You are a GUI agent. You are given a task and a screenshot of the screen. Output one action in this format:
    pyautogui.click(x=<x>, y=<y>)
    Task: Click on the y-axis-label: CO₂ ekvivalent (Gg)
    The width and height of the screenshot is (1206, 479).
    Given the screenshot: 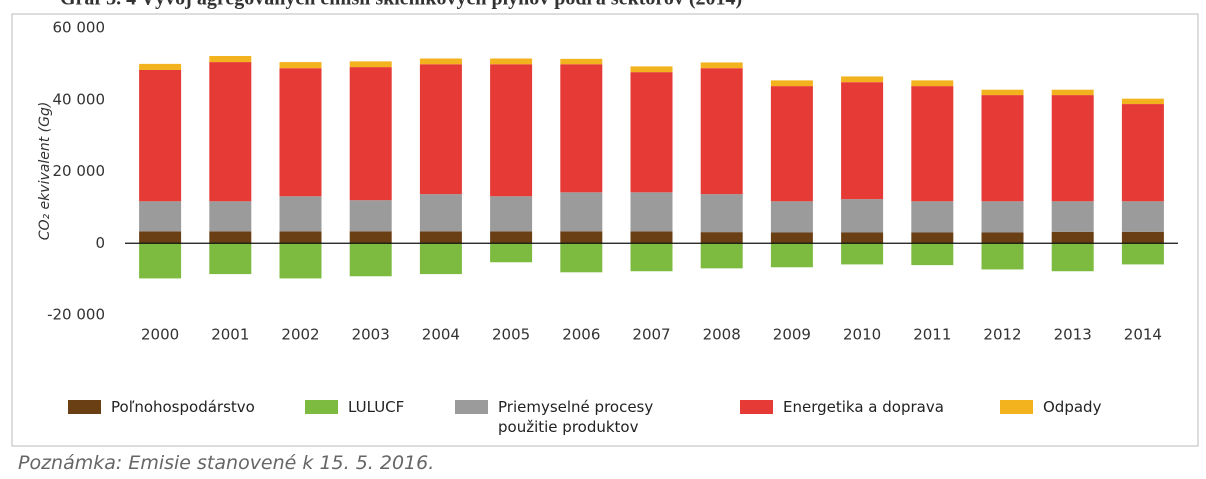 What is the action you would take?
    pyautogui.click(x=45, y=171)
    